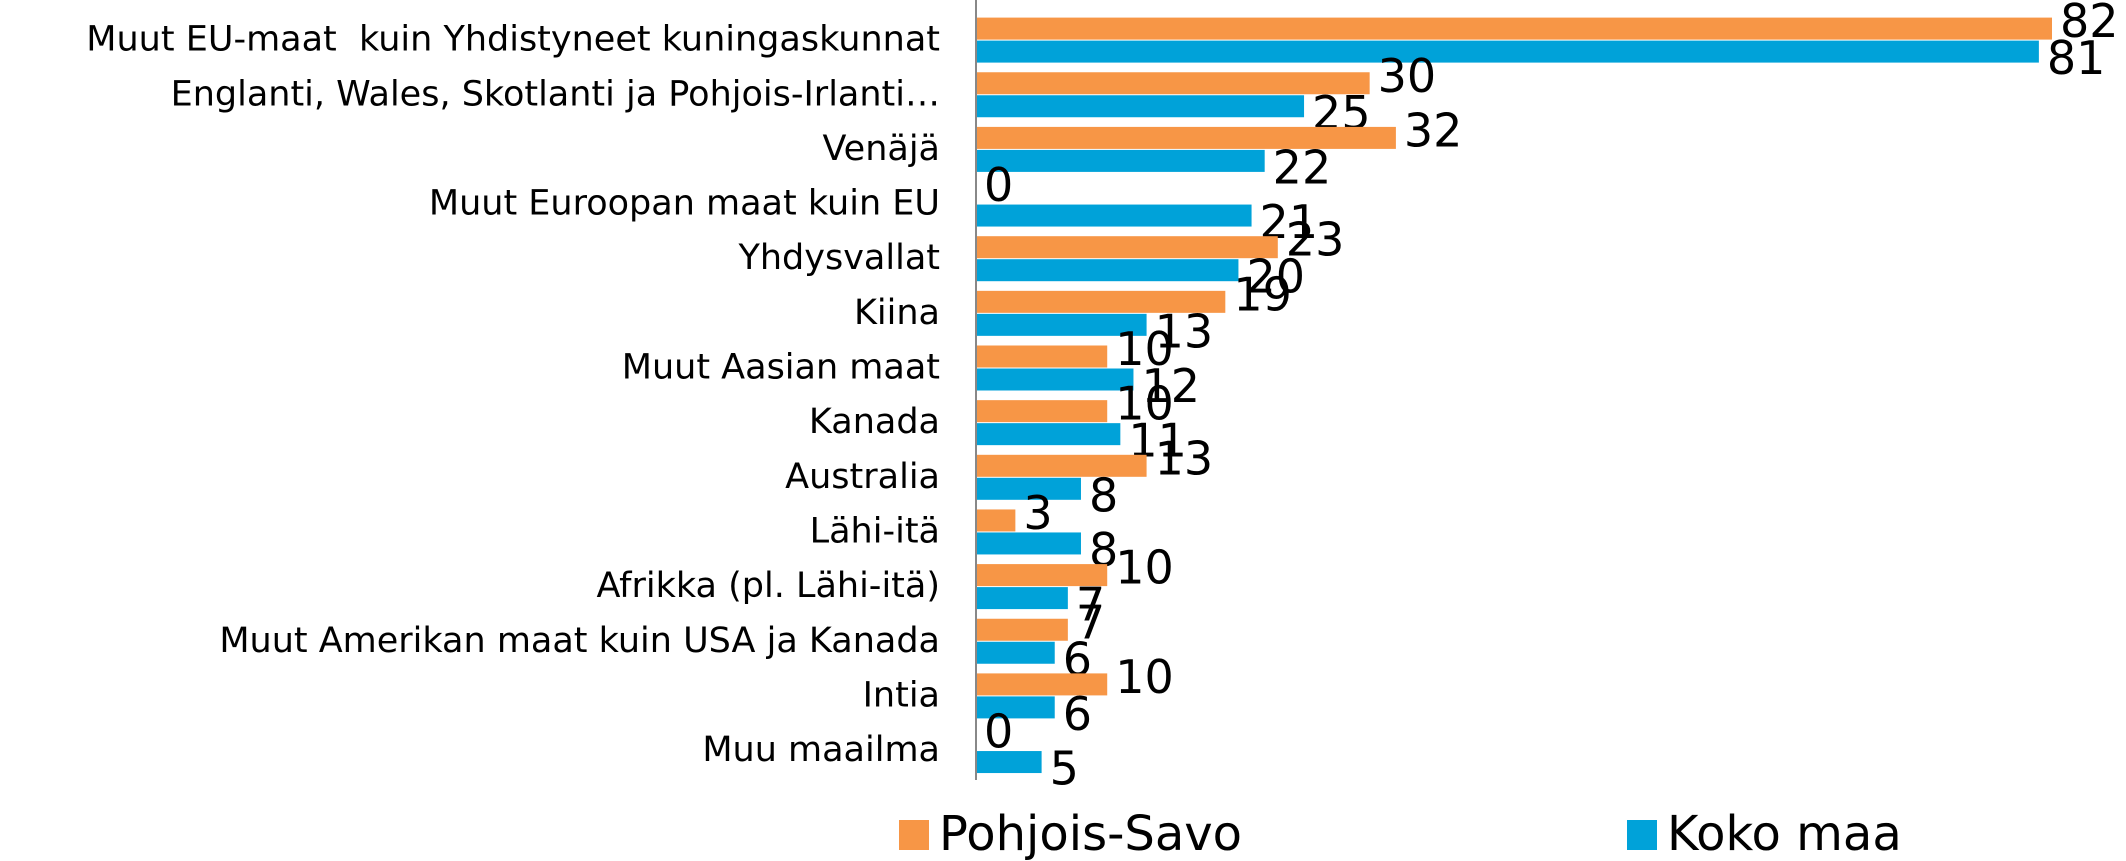 The image size is (2126, 861). I want to click on value-label: 6, so click(1077, 714).